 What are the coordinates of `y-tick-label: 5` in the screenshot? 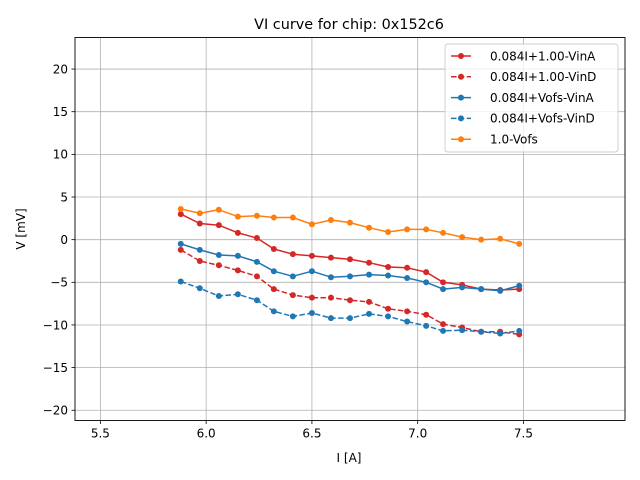 It's located at (64, 197).